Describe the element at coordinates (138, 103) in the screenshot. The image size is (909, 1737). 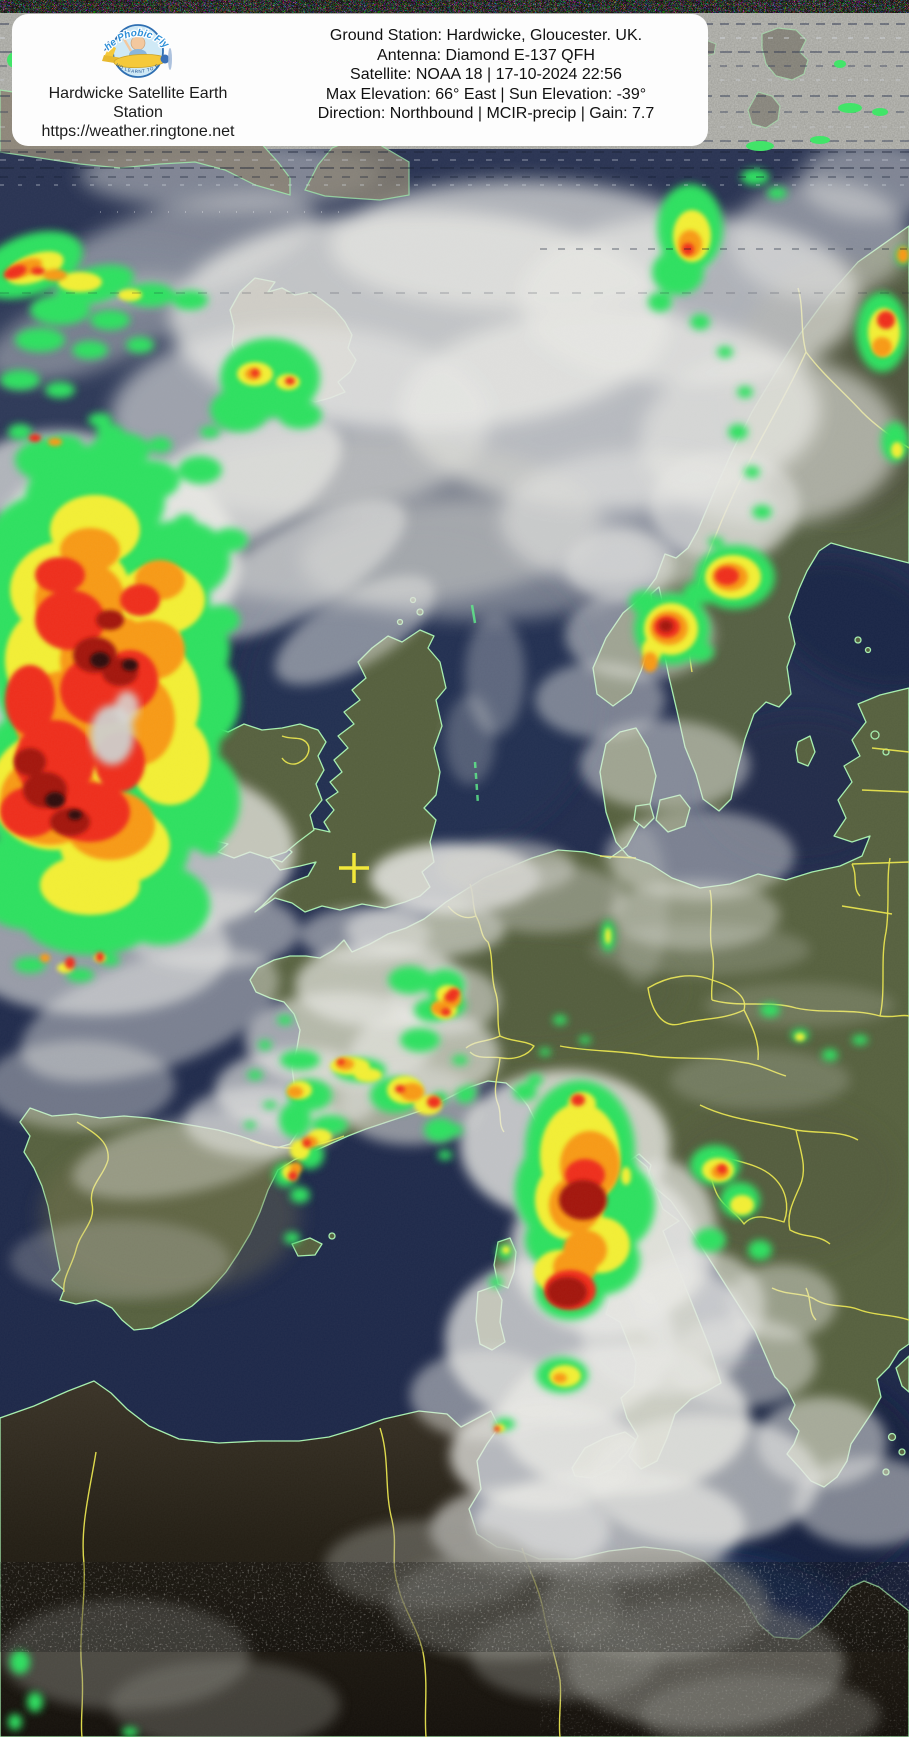
I see `station-name: Hardwicke Satellite Earth Station` at that location.